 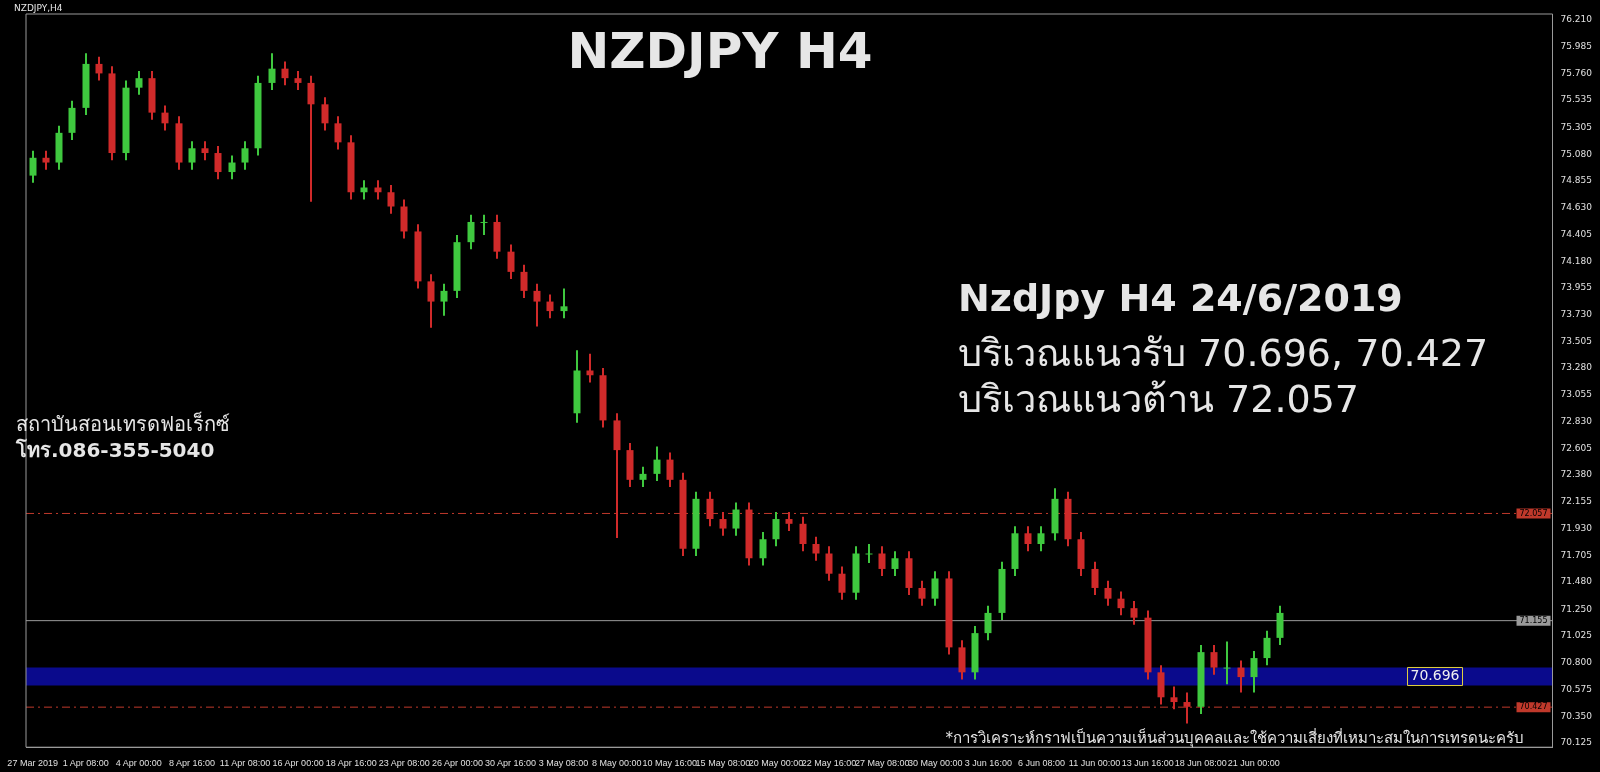 I want to click on x-tick-label: 20 May 00:00, so click(x=776, y=763).